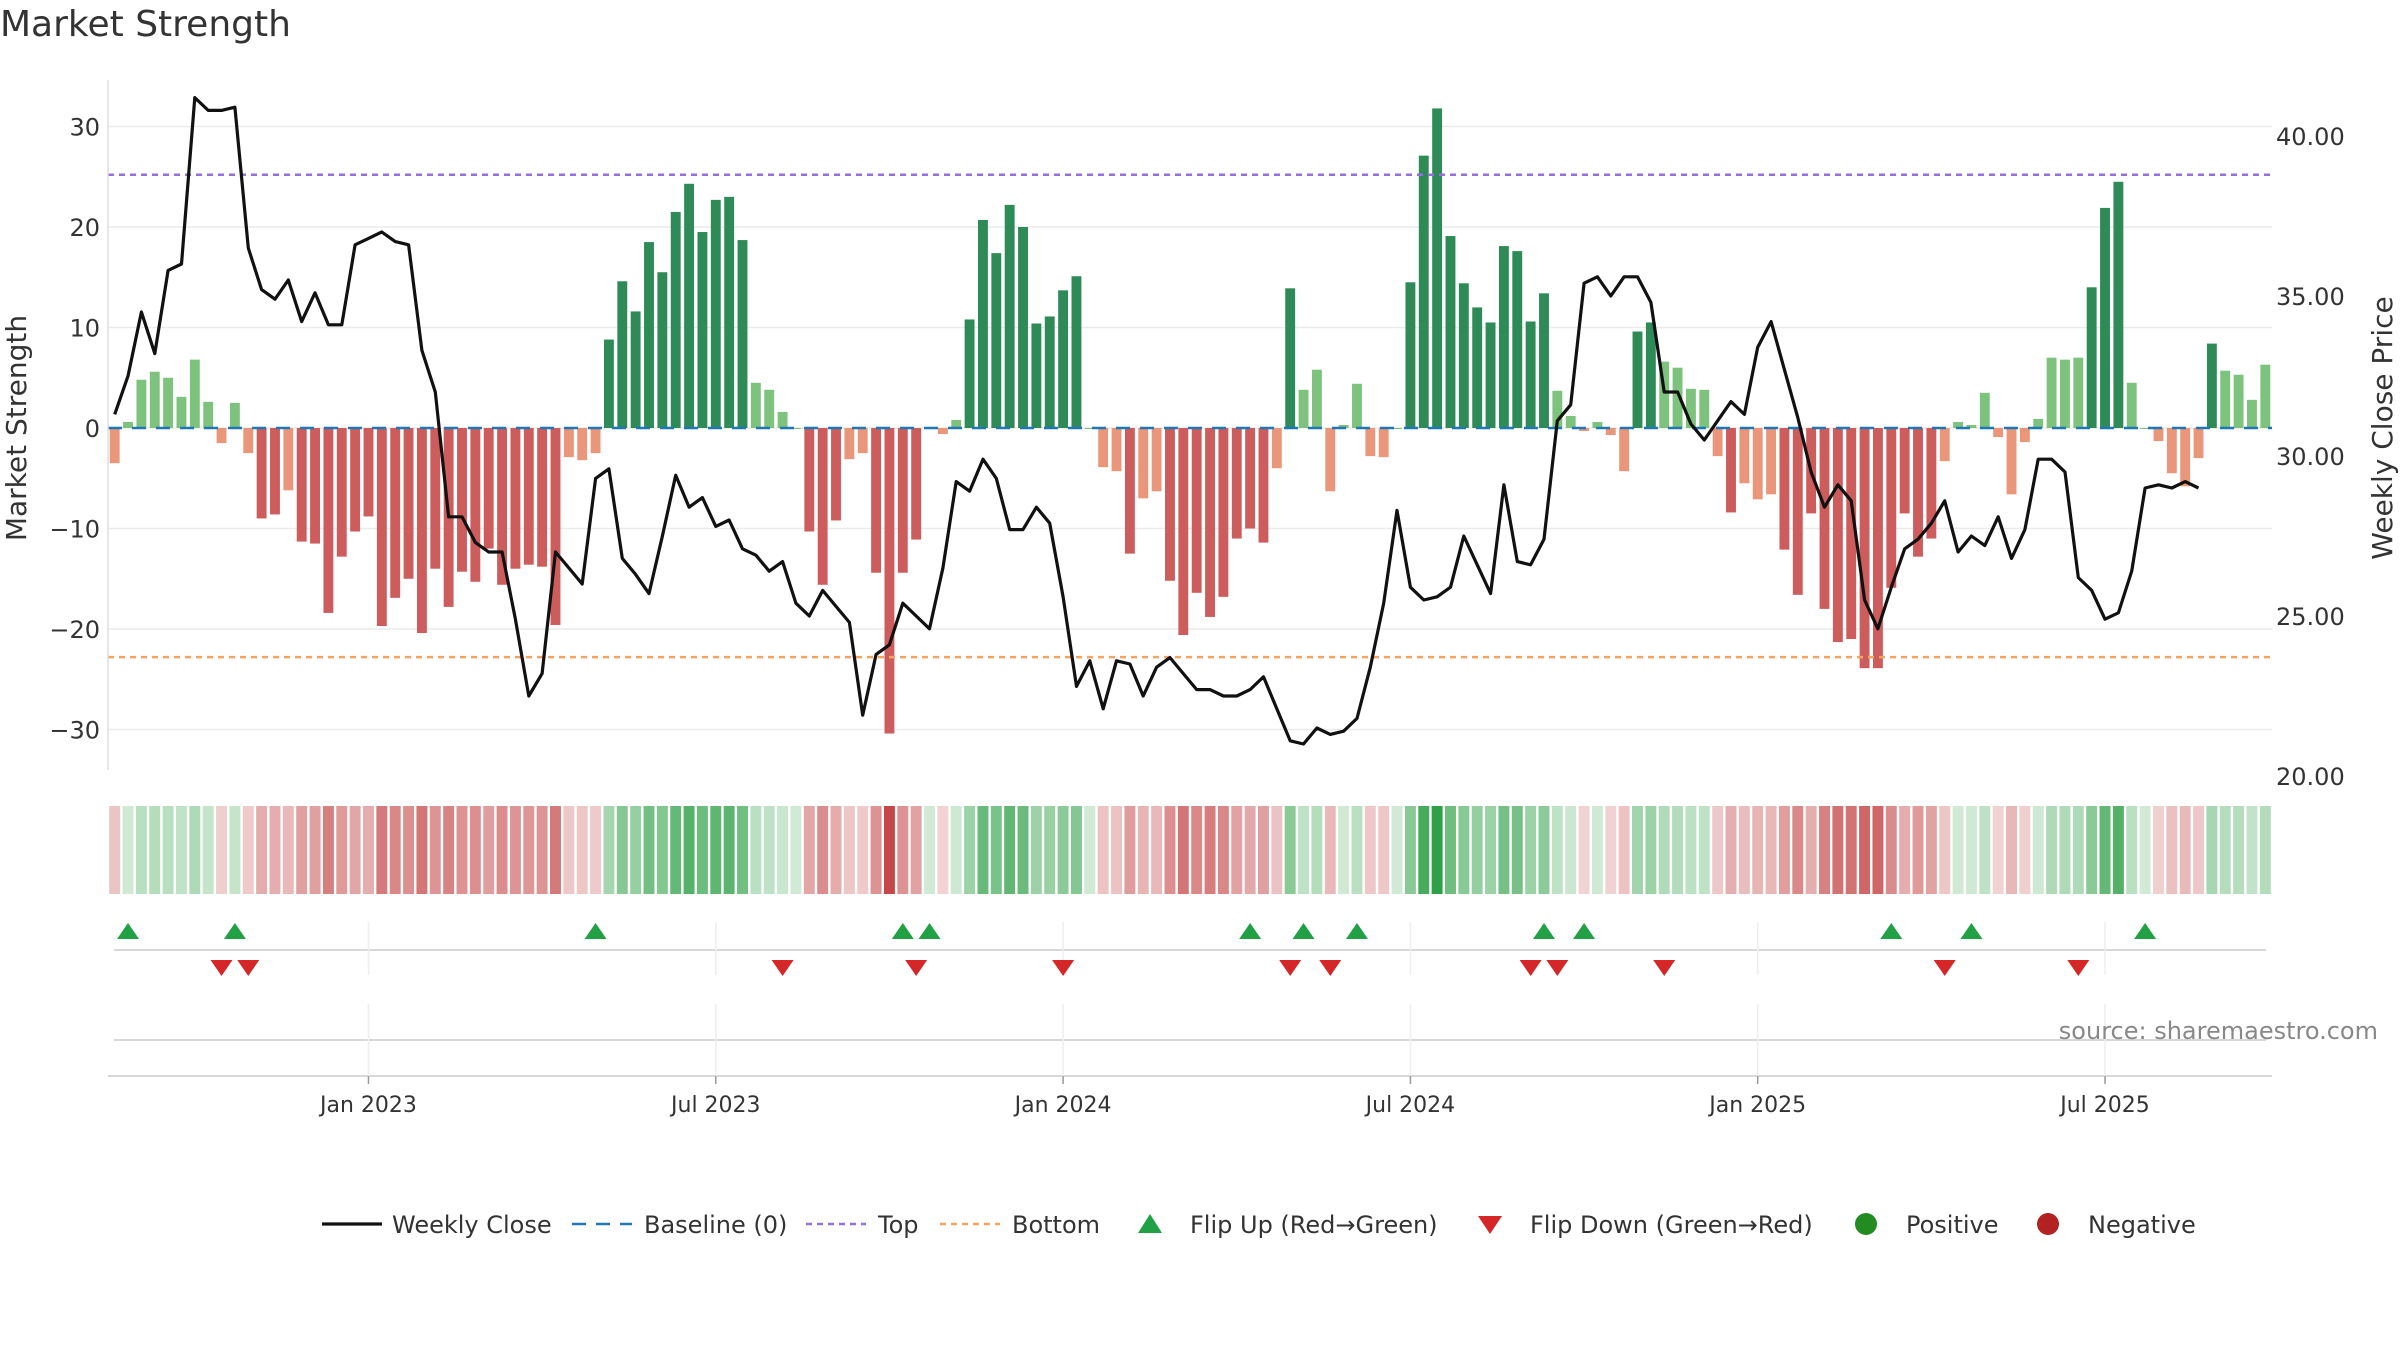 The image size is (2400, 1350). Describe the element at coordinates (472, 1225) in the screenshot. I see `legend-label: Weekly Close` at that location.